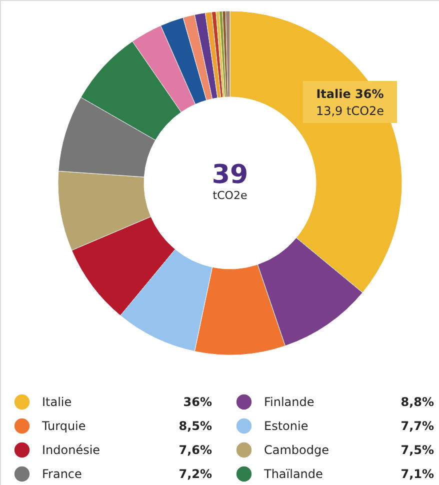  Describe the element at coordinates (57, 402) in the screenshot. I see `legend-label: Italie` at that location.